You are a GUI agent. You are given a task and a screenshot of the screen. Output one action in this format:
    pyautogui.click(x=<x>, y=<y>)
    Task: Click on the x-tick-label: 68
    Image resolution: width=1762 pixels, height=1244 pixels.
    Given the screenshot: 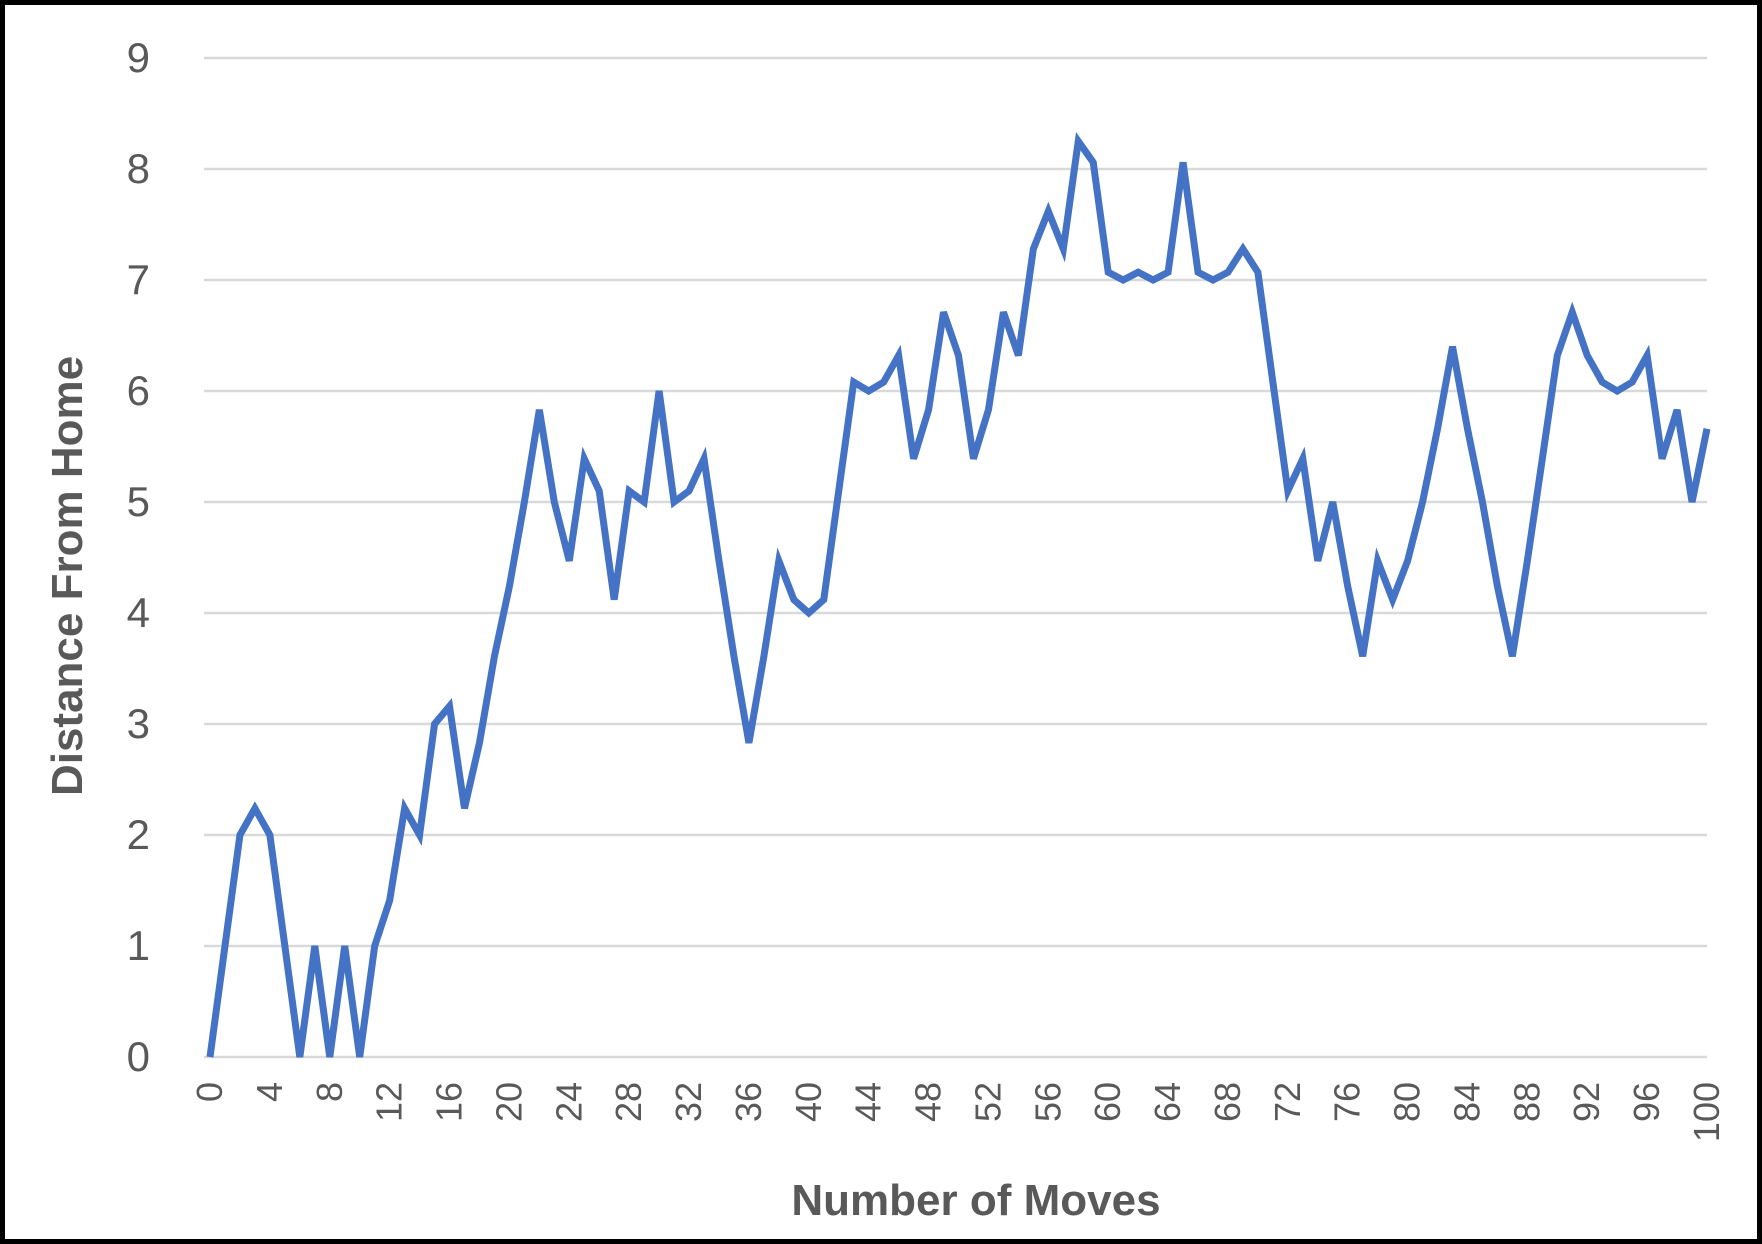 What is the action you would take?
    pyautogui.click(x=1227, y=1102)
    